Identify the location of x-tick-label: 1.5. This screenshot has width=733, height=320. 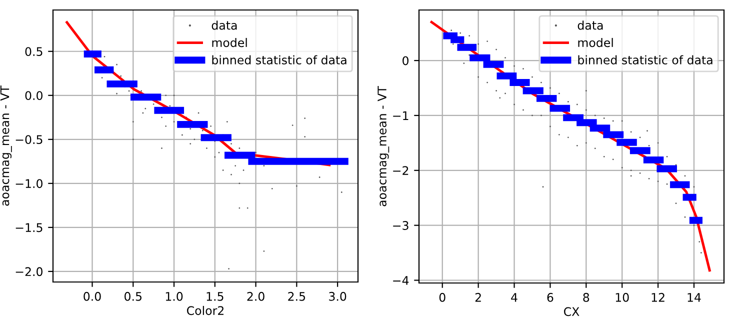
(215, 296).